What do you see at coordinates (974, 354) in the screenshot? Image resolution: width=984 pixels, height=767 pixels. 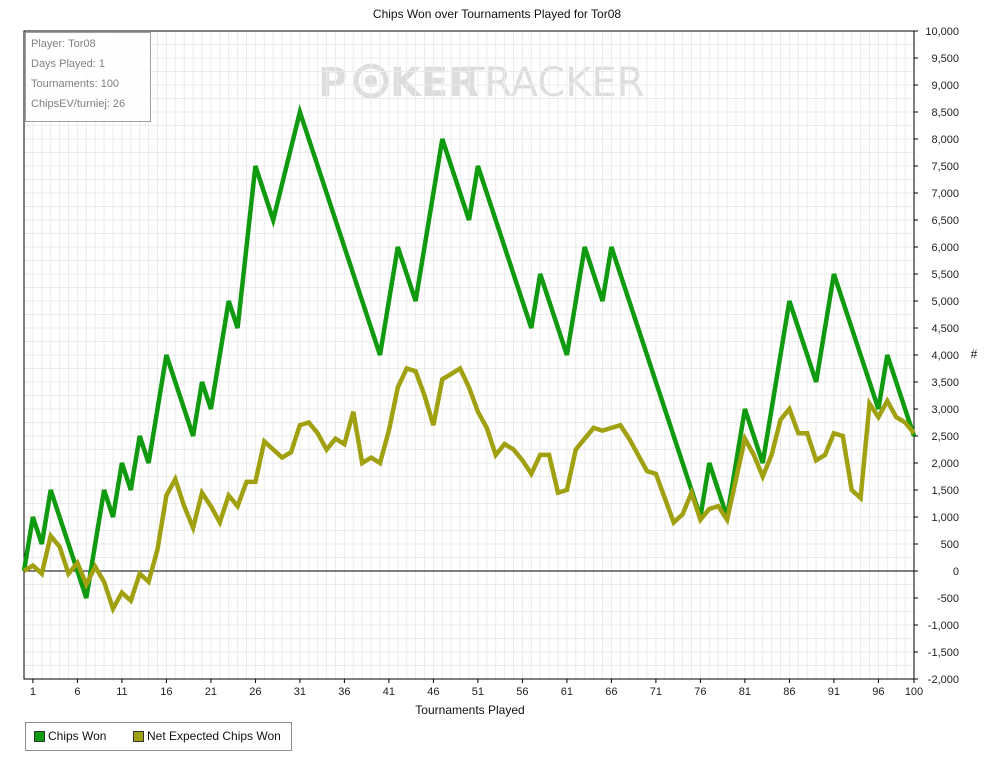 I see `y-axis-title: #` at bounding box center [974, 354].